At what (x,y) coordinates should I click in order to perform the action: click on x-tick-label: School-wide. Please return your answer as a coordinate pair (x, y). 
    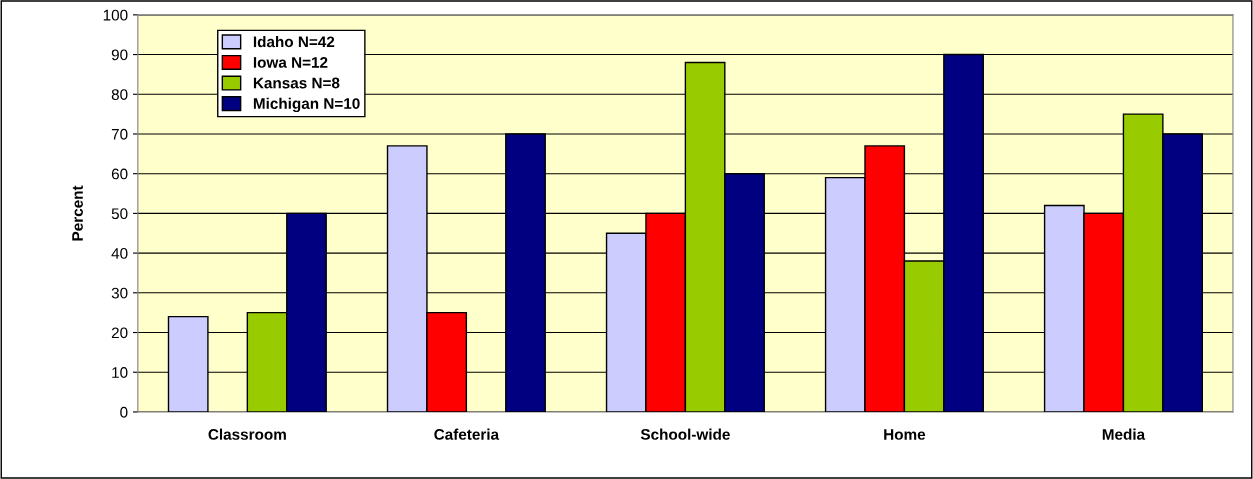
    Looking at the image, I should click on (685, 434).